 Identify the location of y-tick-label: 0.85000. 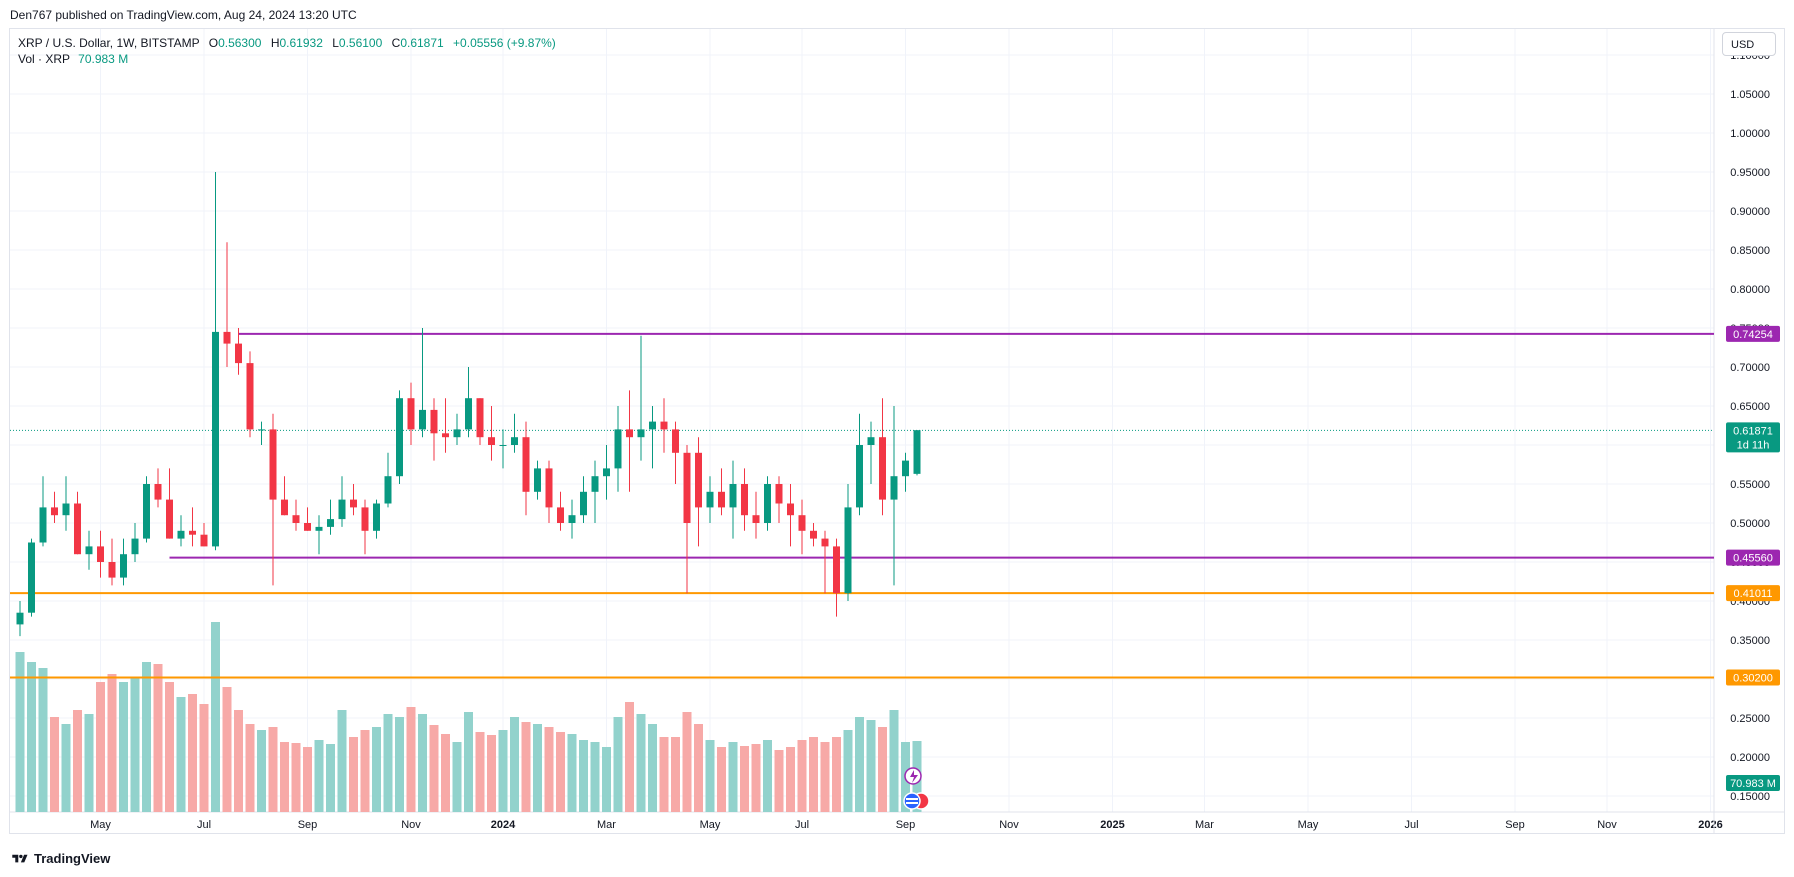
(1750, 251).